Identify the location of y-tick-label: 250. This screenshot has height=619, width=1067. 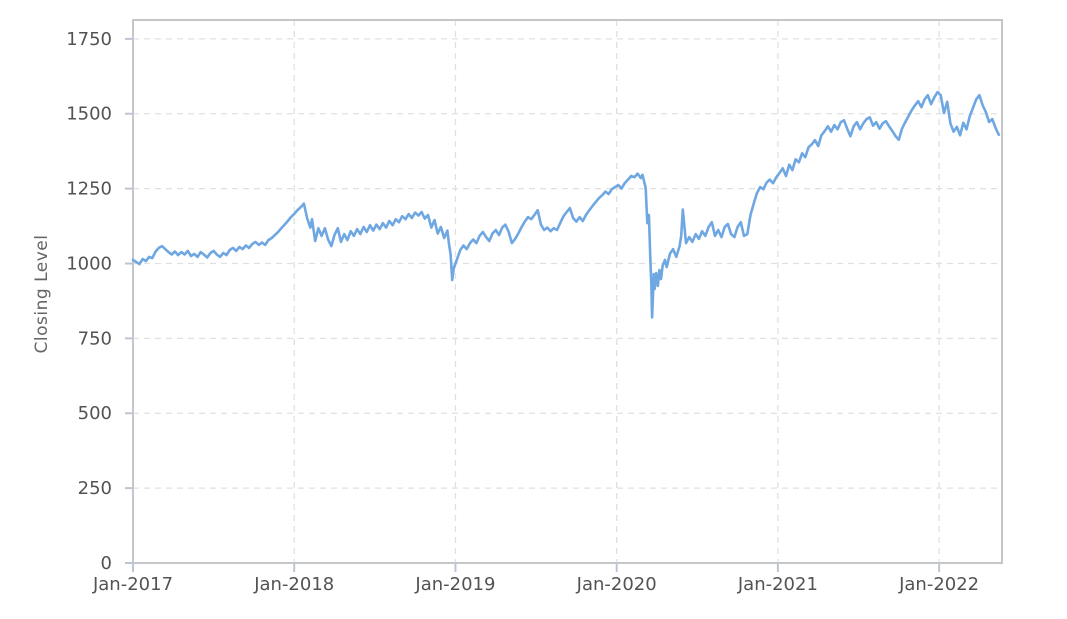
(95, 488).